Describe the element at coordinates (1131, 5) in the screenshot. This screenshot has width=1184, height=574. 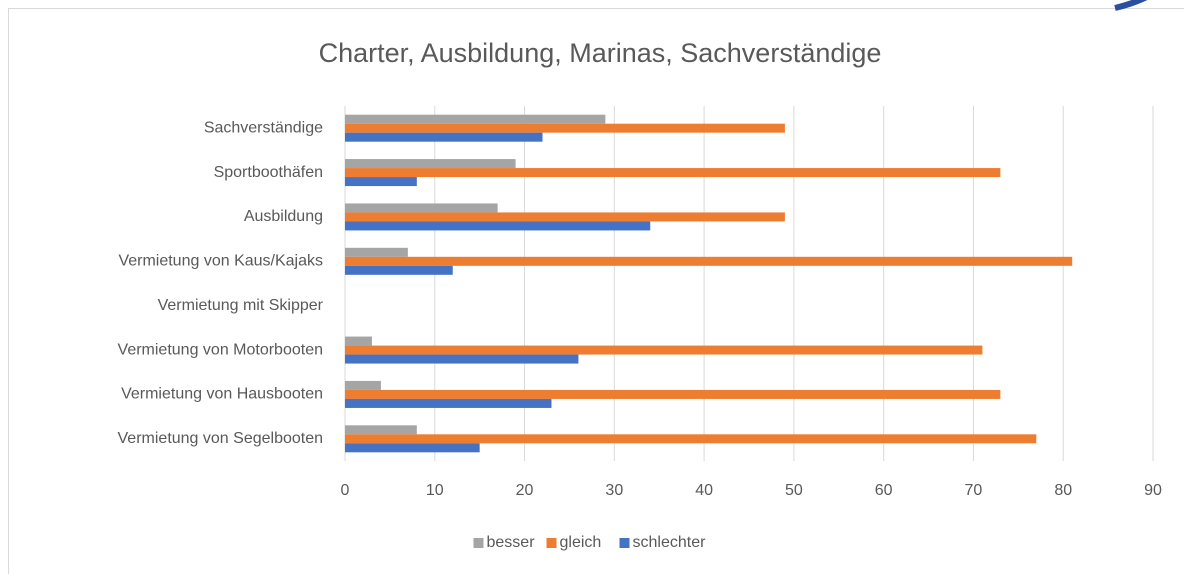
I see `logo-fragment` at that location.